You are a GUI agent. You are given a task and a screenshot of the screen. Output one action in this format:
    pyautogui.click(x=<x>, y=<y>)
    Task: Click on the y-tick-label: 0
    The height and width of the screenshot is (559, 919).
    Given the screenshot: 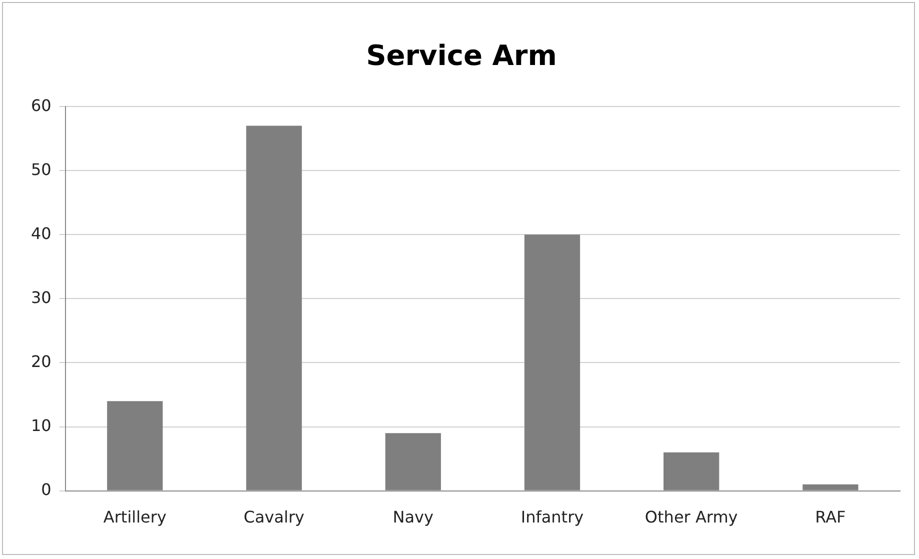 What is the action you would take?
    pyautogui.click(x=46, y=489)
    